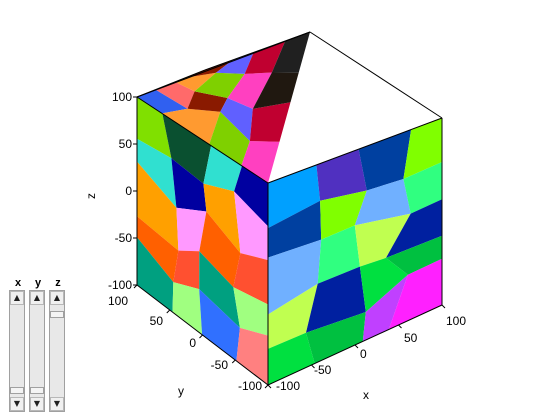 This screenshot has width=560, height=420. I want to click on z-tick: 50, so click(126, 144).